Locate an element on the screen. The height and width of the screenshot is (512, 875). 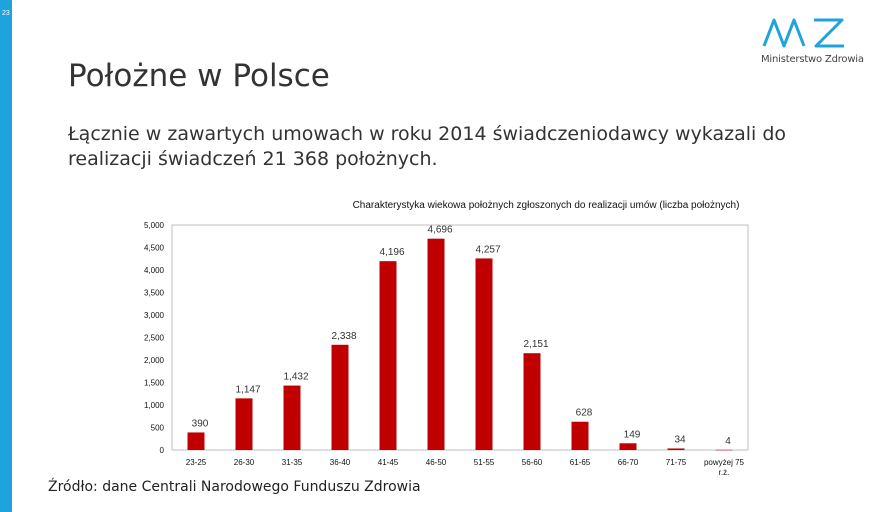
data-label: 4,257 is located at coordinates (487, 249).